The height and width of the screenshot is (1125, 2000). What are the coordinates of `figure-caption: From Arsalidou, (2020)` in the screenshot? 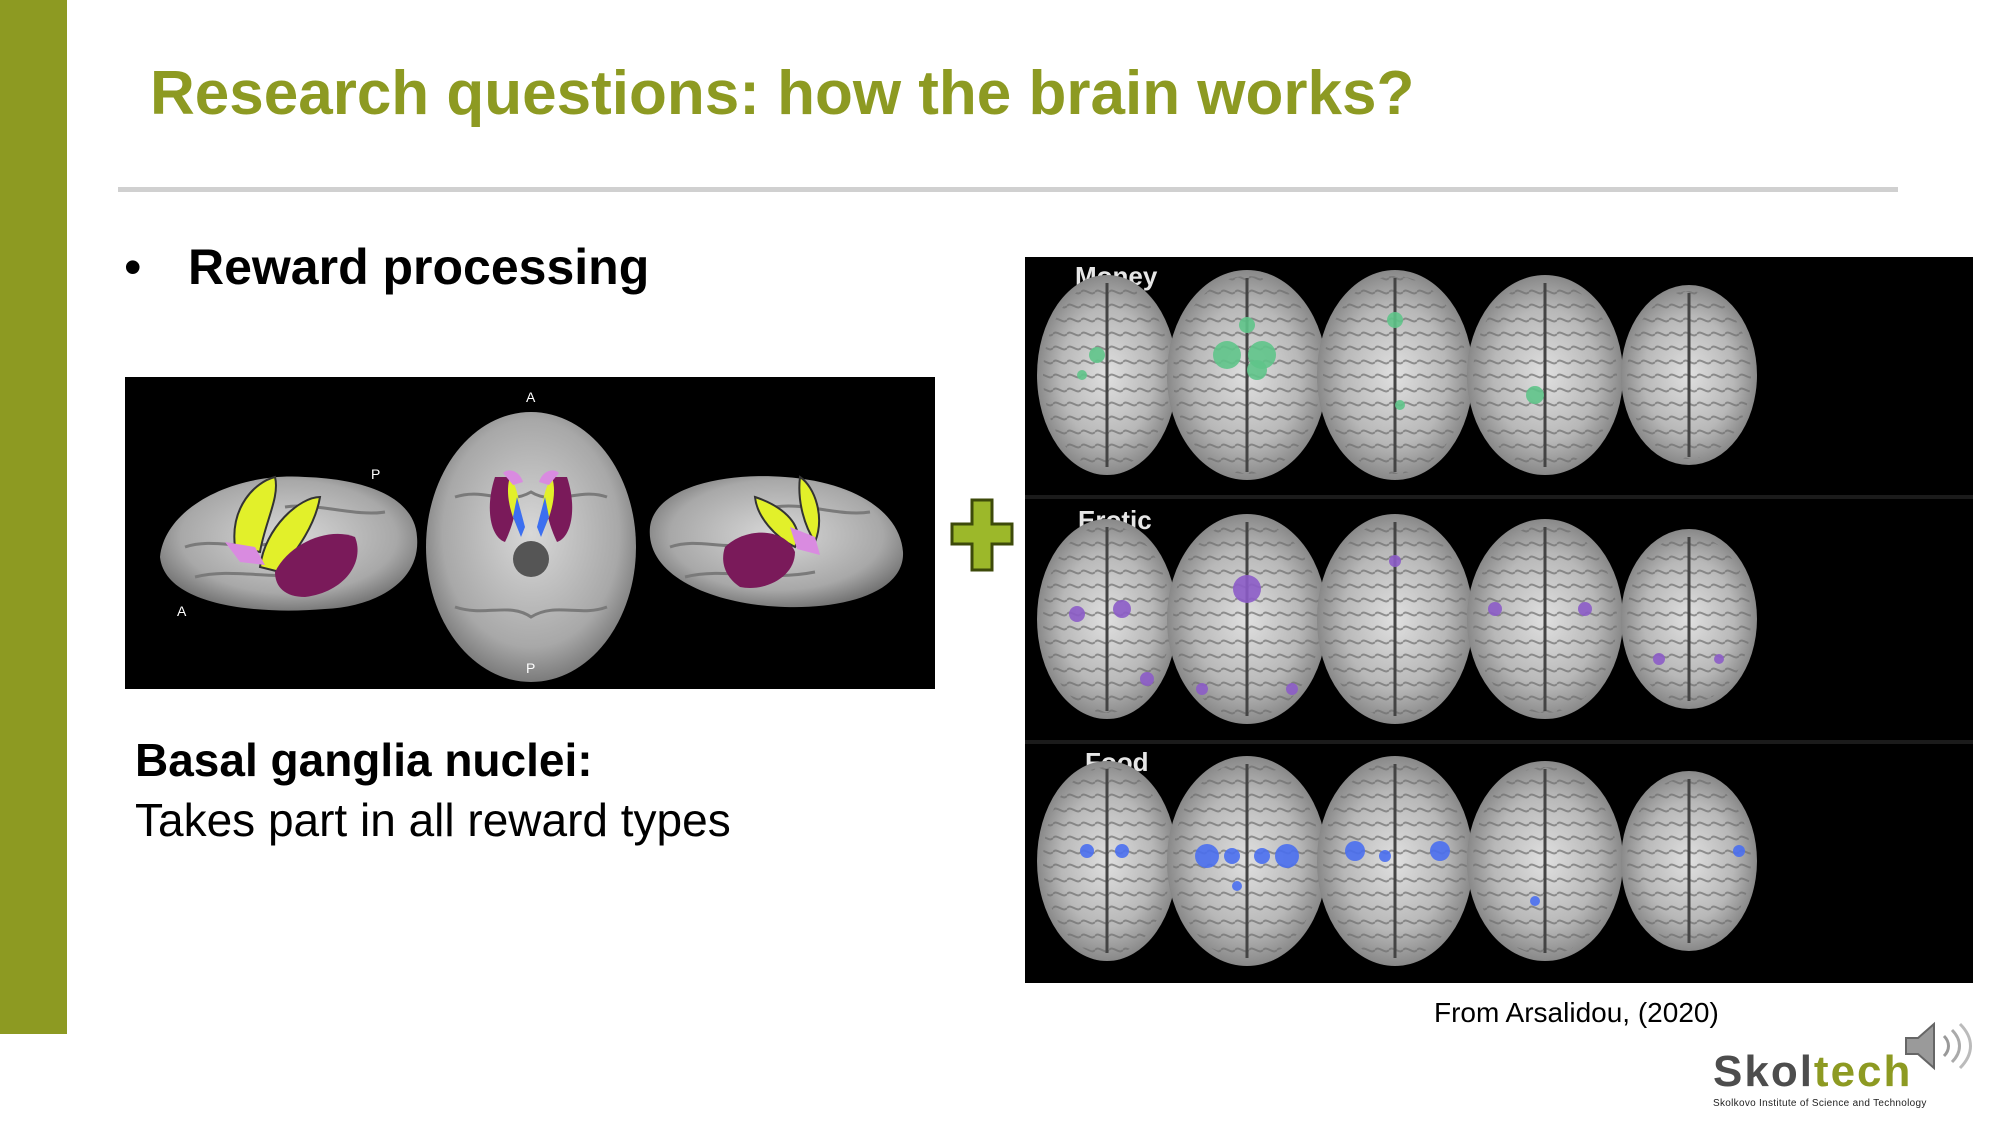 It's located at (1576, 1012).